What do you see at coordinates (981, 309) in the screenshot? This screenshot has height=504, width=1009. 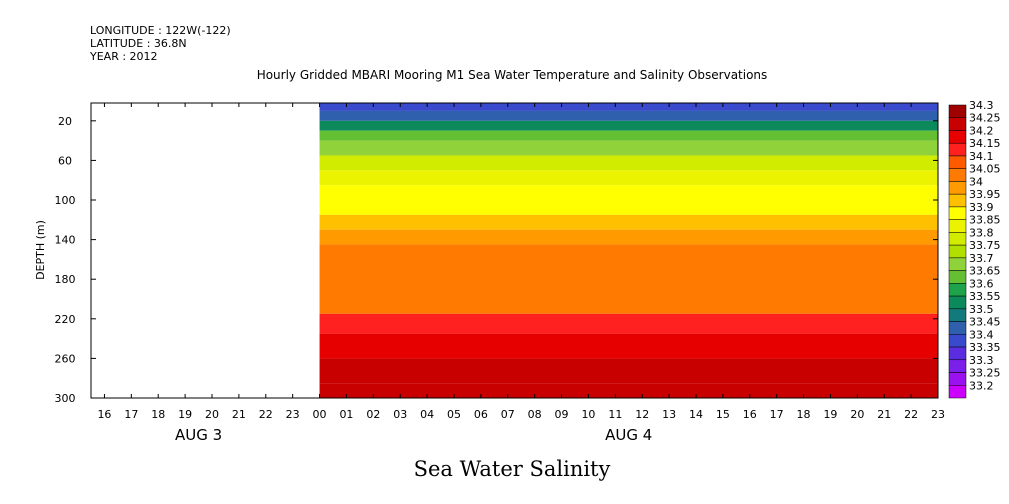 I see `colorbar-label: 33.5` at bounding box center [981, 309].